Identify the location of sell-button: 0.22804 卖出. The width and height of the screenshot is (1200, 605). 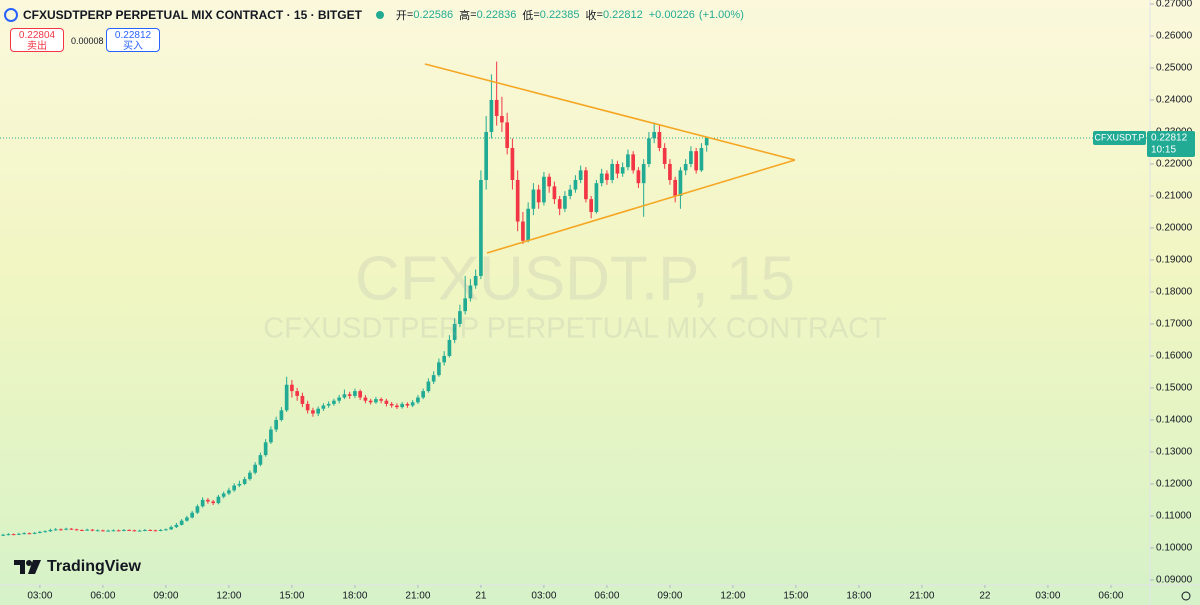
(37, 40).